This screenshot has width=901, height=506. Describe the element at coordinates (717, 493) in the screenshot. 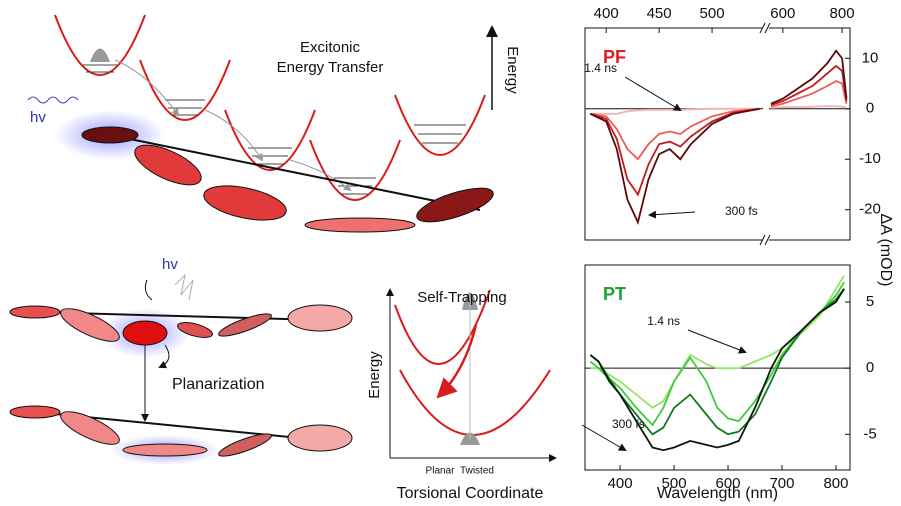

I see `x-axis-label: Wavelength (nm)` at that location.